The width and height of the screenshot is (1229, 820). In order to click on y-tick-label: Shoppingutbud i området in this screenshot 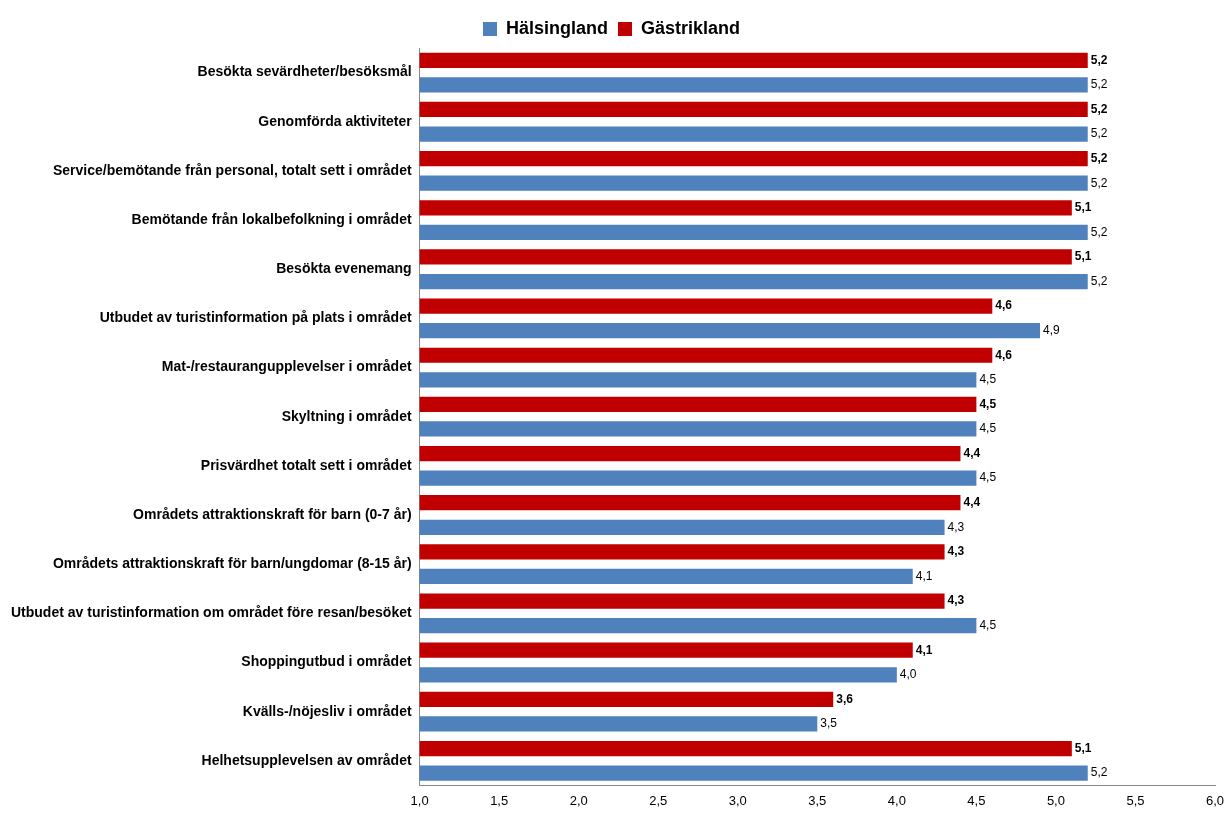, I will do `click(326, 661)`.